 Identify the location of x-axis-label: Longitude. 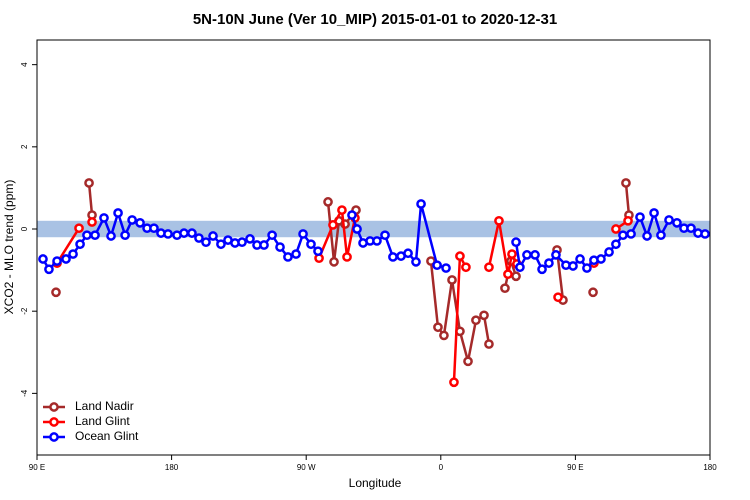
(375, 483).